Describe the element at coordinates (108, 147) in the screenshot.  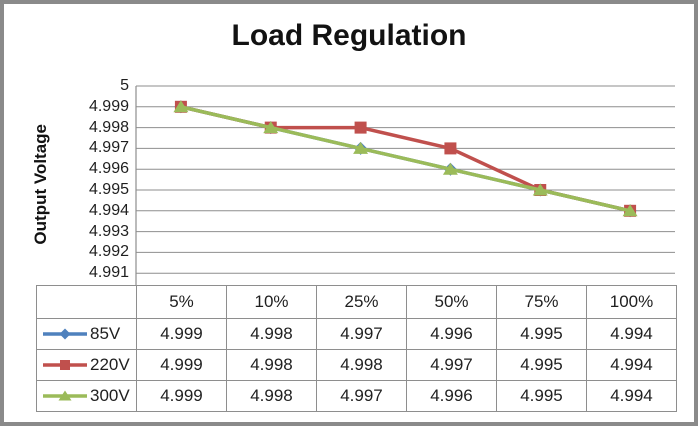
I see `y-tick-label: 4.997` at that location.